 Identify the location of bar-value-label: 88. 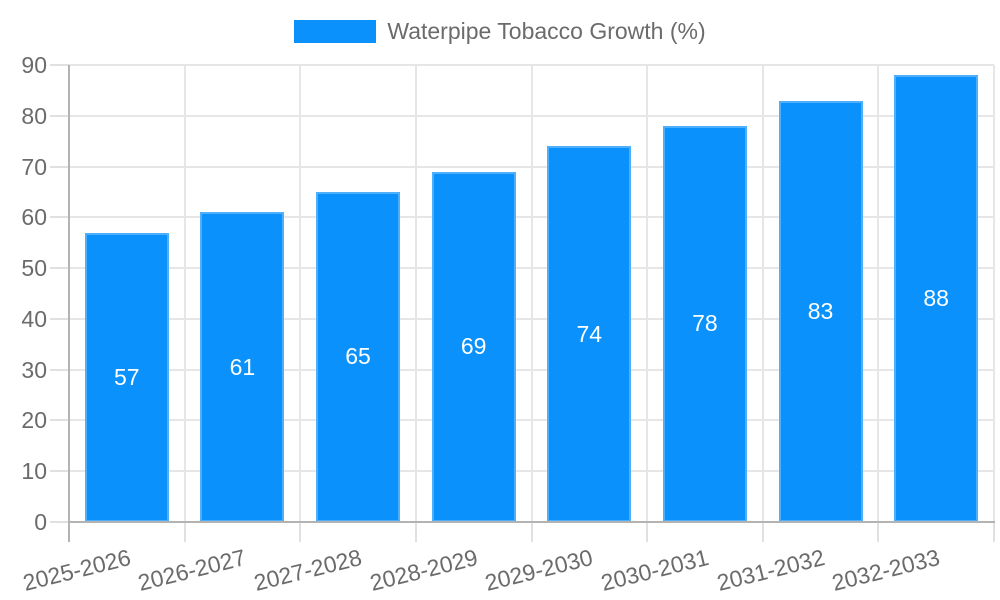
(936, 298).